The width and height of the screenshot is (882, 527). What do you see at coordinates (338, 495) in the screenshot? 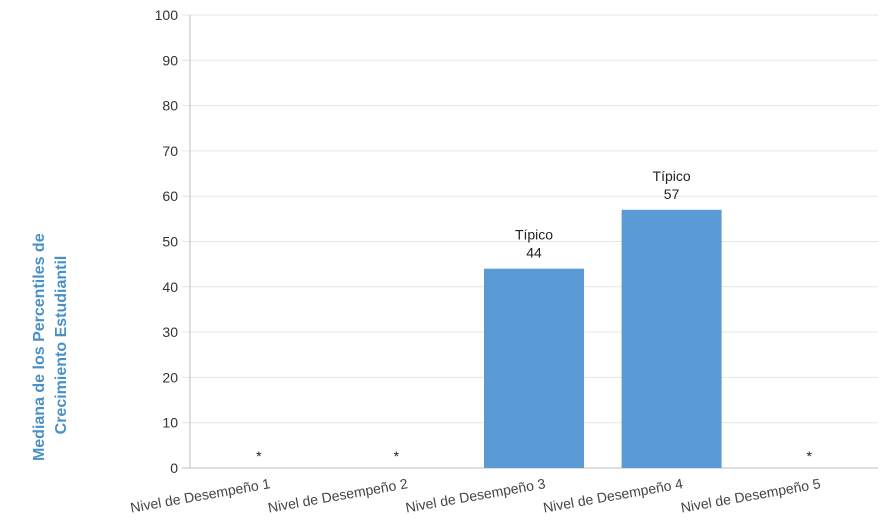
I see `x-tick-label: Nivel de Desempeño 2` at bounding box center [338, 495].